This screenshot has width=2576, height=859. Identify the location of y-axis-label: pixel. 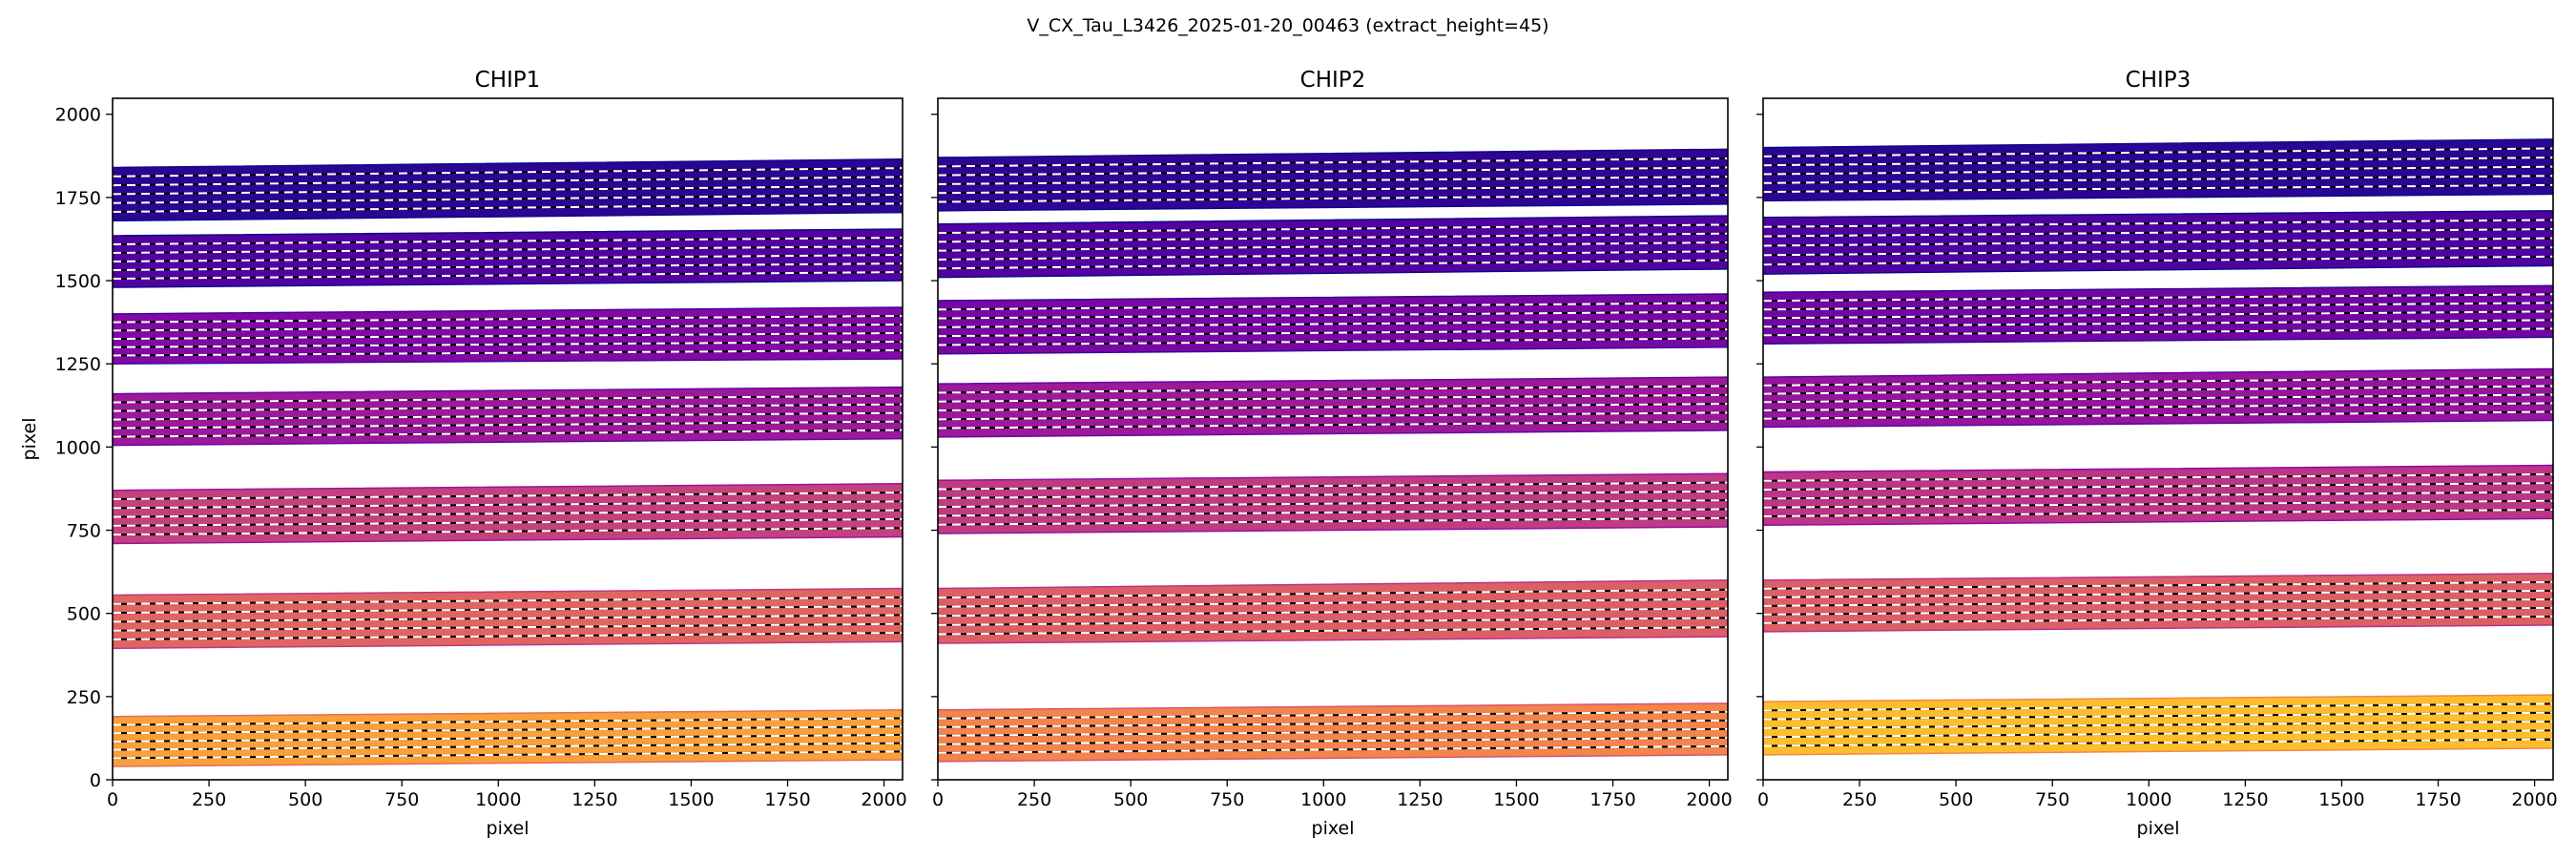
(29, 439).